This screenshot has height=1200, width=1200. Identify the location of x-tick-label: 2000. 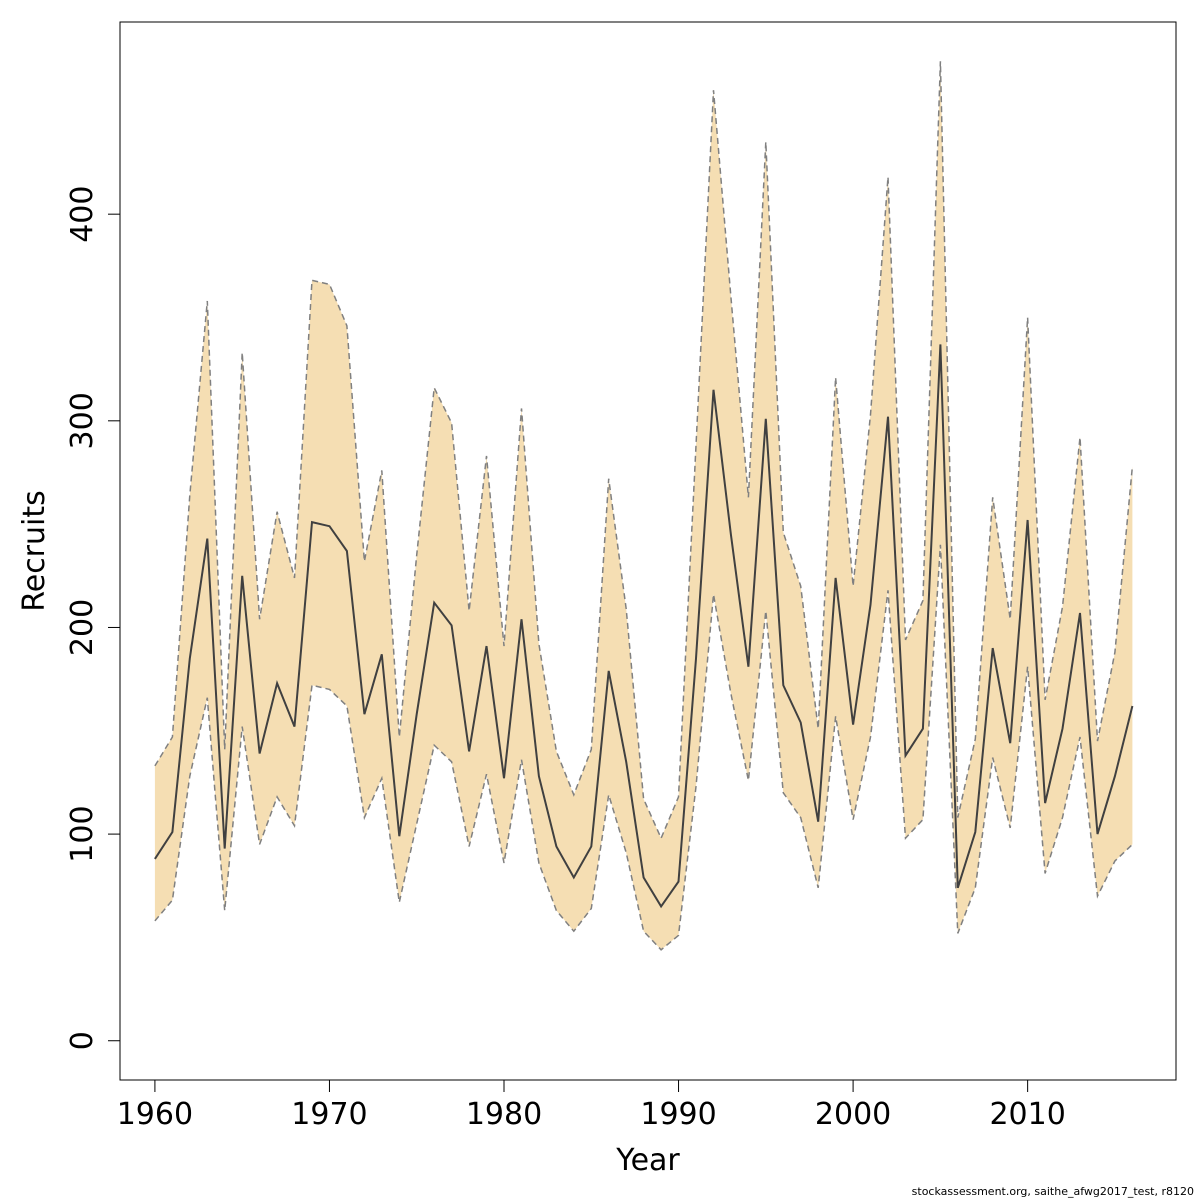
(853, 1114).